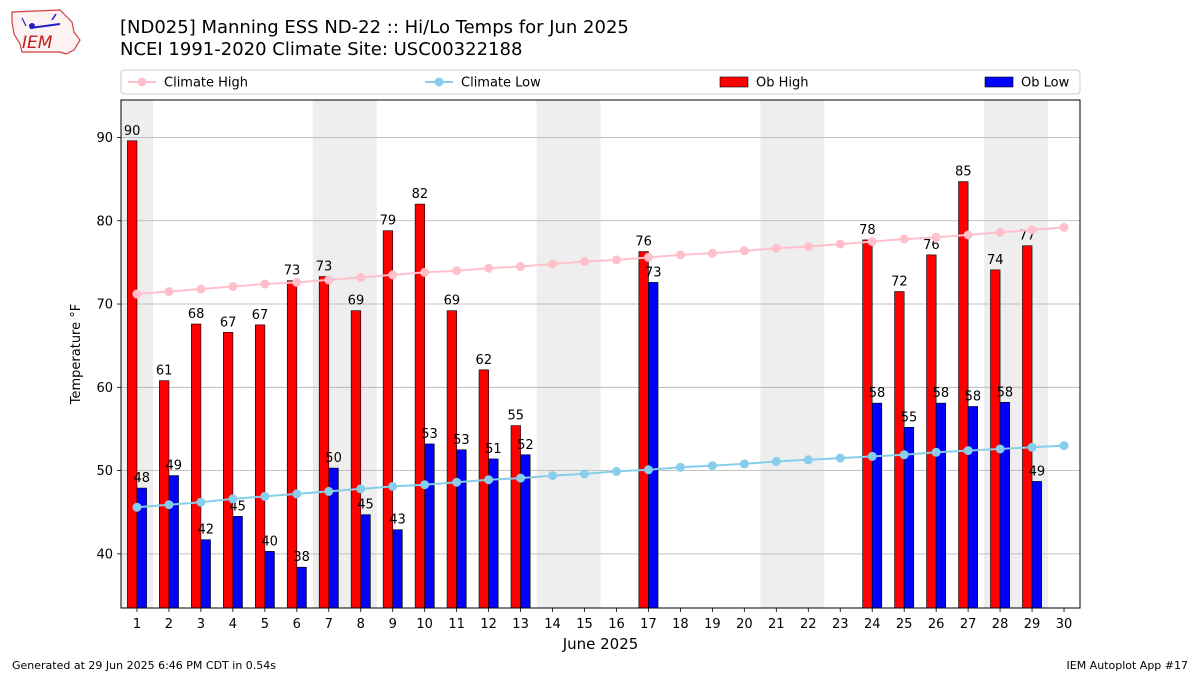  What do you see at coordinates (393, 624) in the screenshot?
I see `x-tick-label: 9` at bounding box center [393, 624].